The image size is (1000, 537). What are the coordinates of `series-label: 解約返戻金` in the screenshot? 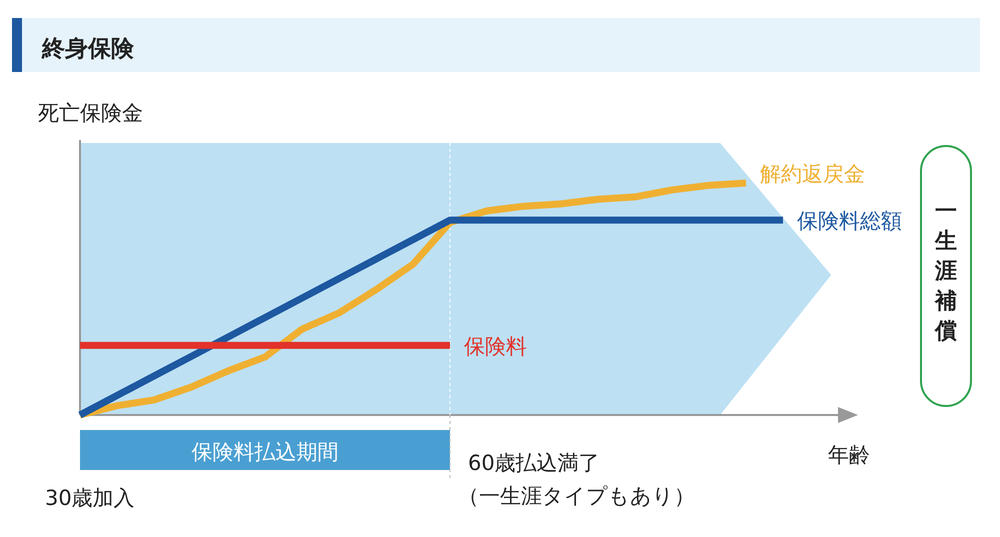 It's located at (812, 174).